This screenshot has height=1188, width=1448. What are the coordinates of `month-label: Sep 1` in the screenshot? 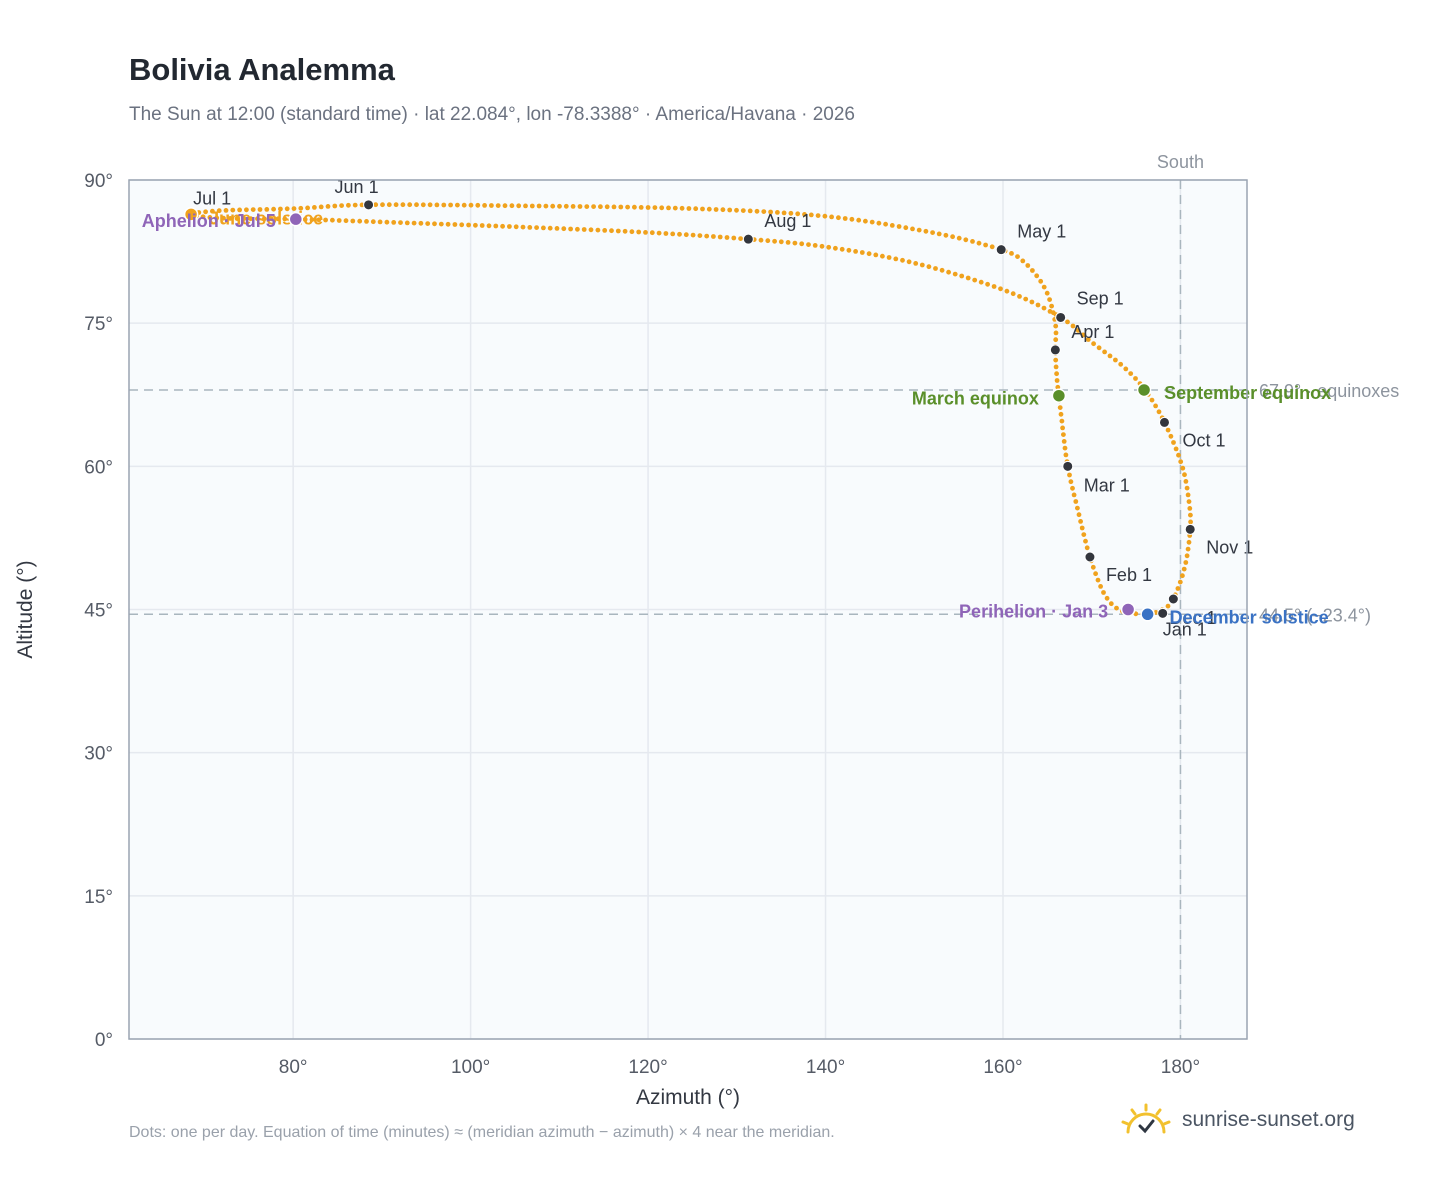 It's located at (1100, 298).